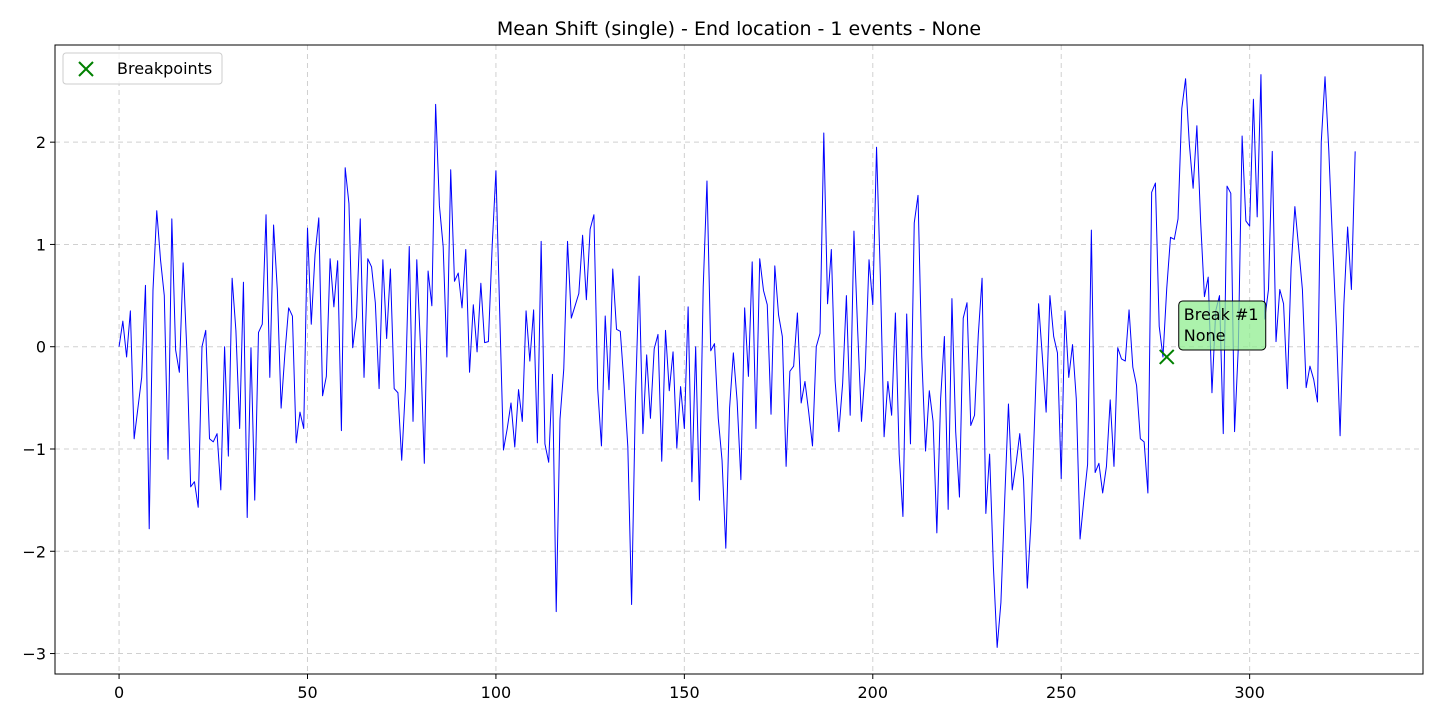 The image size is (1440, 720). Describe the element at coordinates (41, 347) in the screenshot. I see `y-tick-label: 0` at that location.